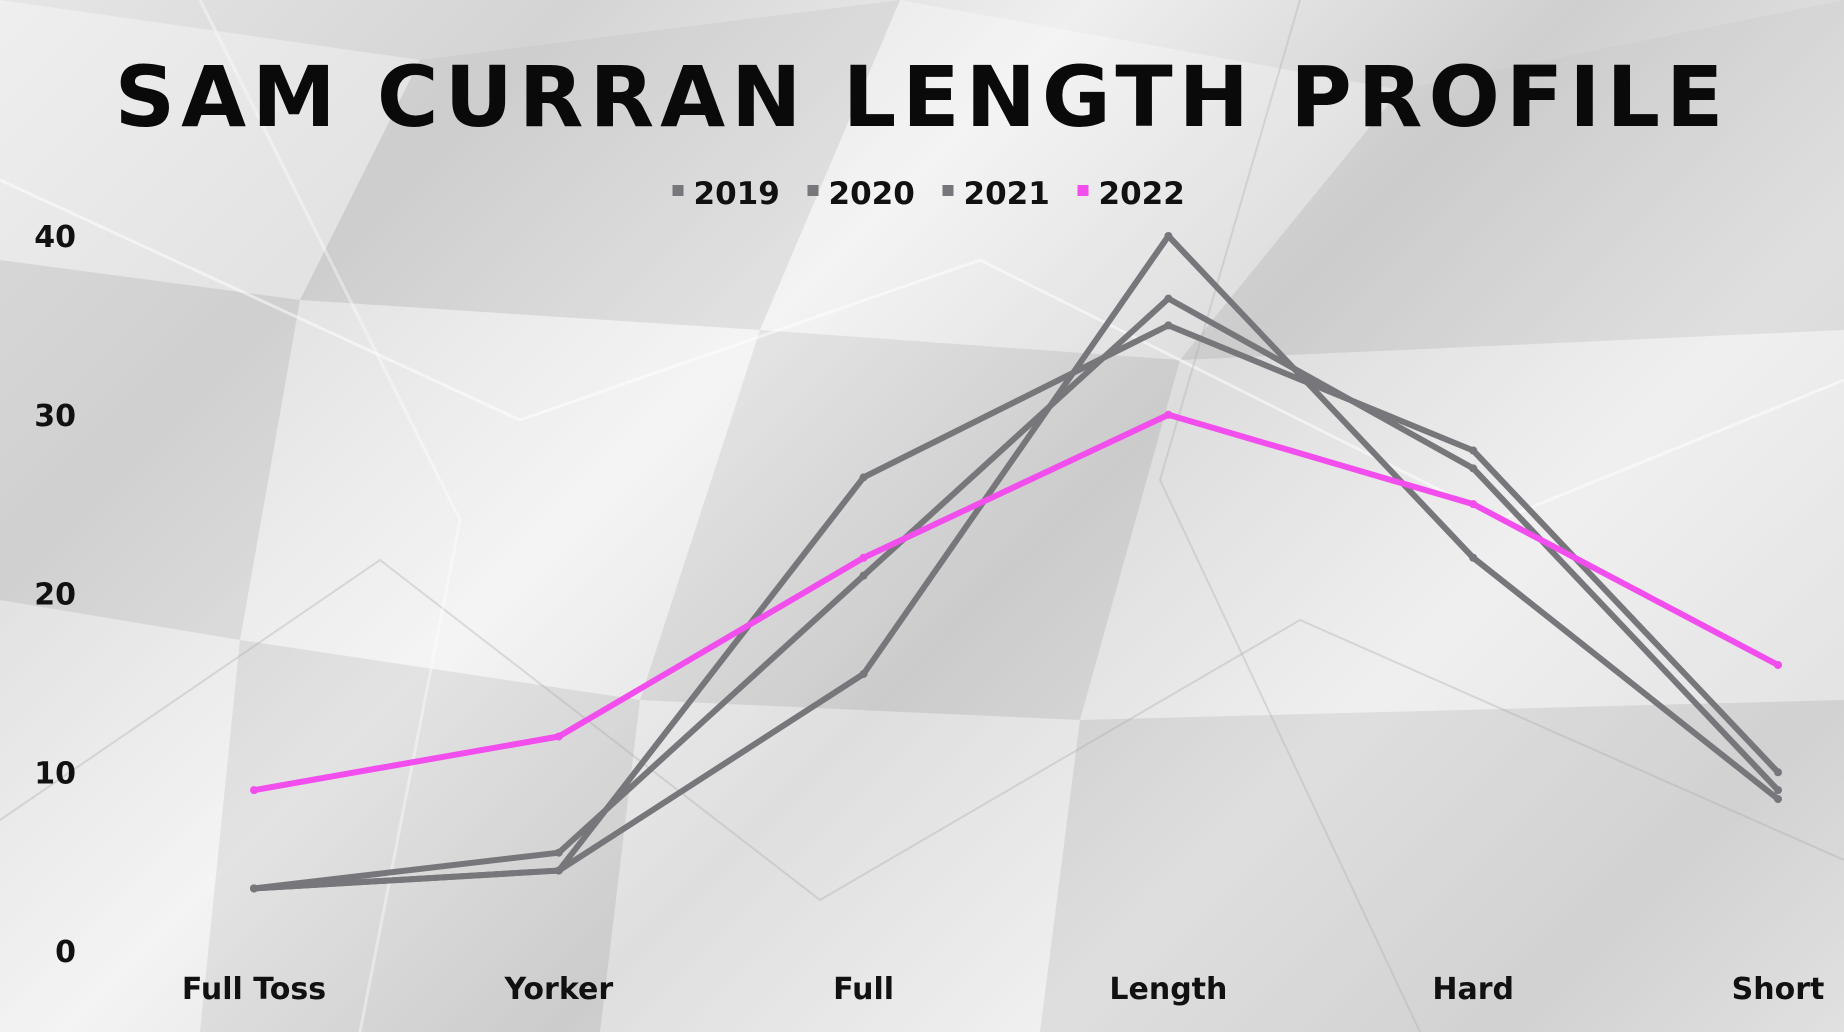  I want to click on legend-label: 2021, so click(1007, 194).